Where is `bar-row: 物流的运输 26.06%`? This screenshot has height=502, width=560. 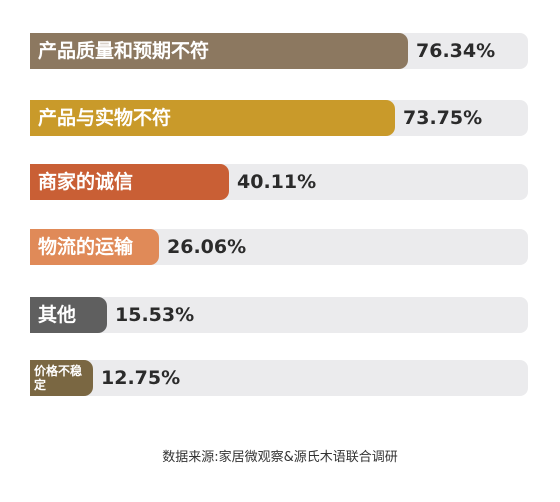 bar-row: 物流的运输 26.06% is located at coordinates (279, 247).